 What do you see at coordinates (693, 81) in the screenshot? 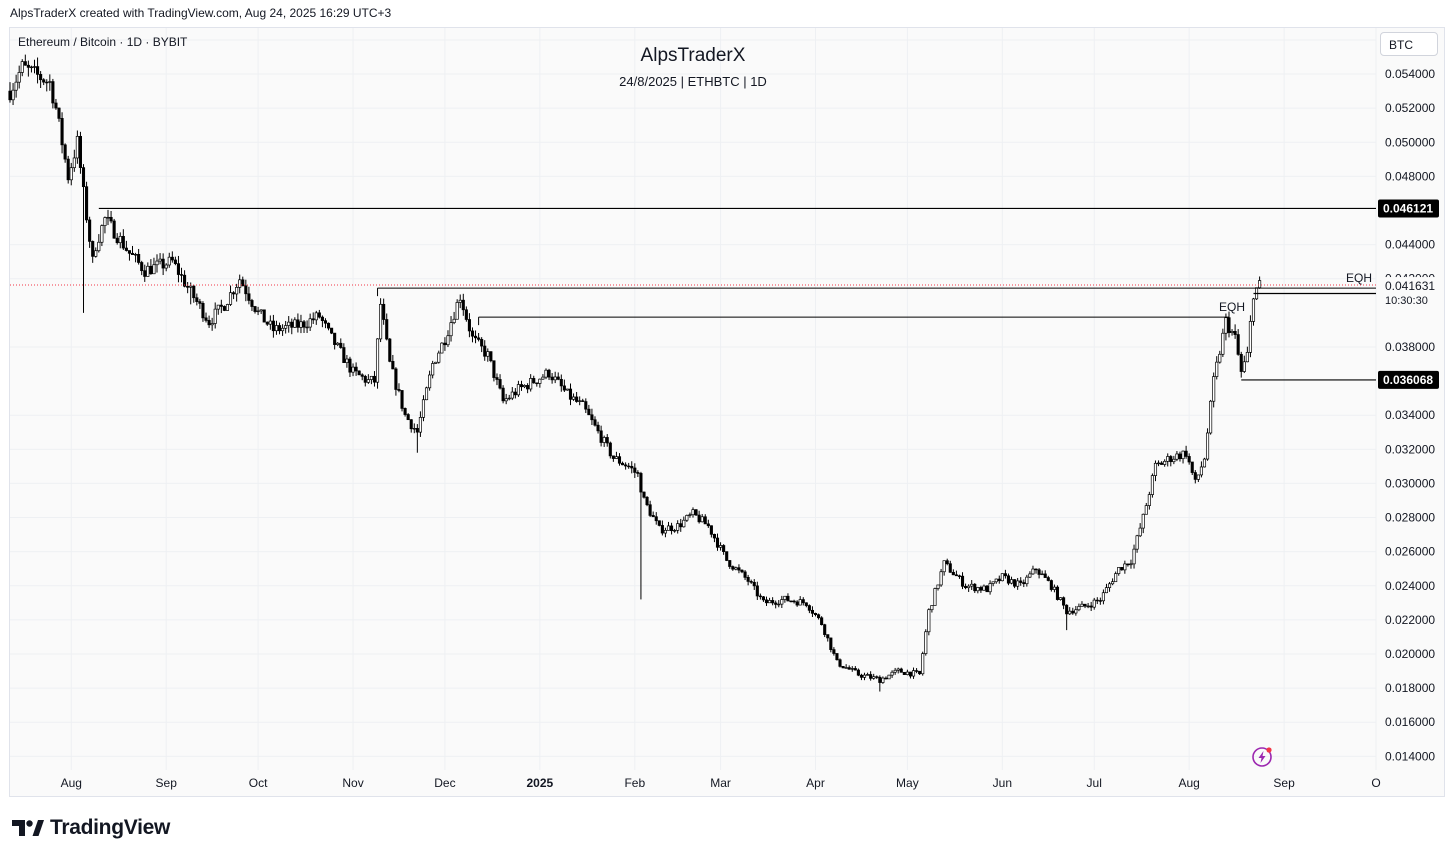
I see `chart-subtitle: 24/8/2025 | ETHBTC | 1D` at bounding box center [693, 81].